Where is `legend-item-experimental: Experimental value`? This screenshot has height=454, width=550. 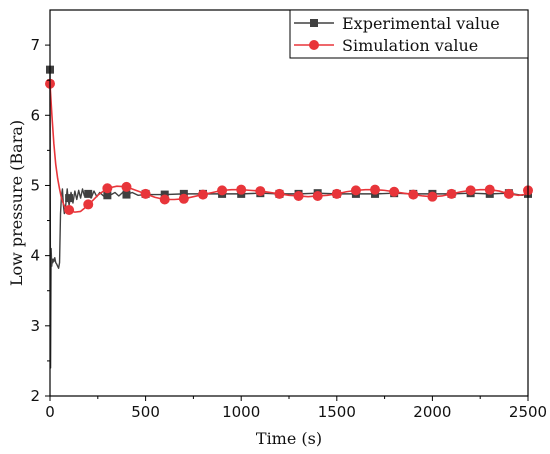
legend-item-experimental: Experimental value is located at coordinates (397, 23).